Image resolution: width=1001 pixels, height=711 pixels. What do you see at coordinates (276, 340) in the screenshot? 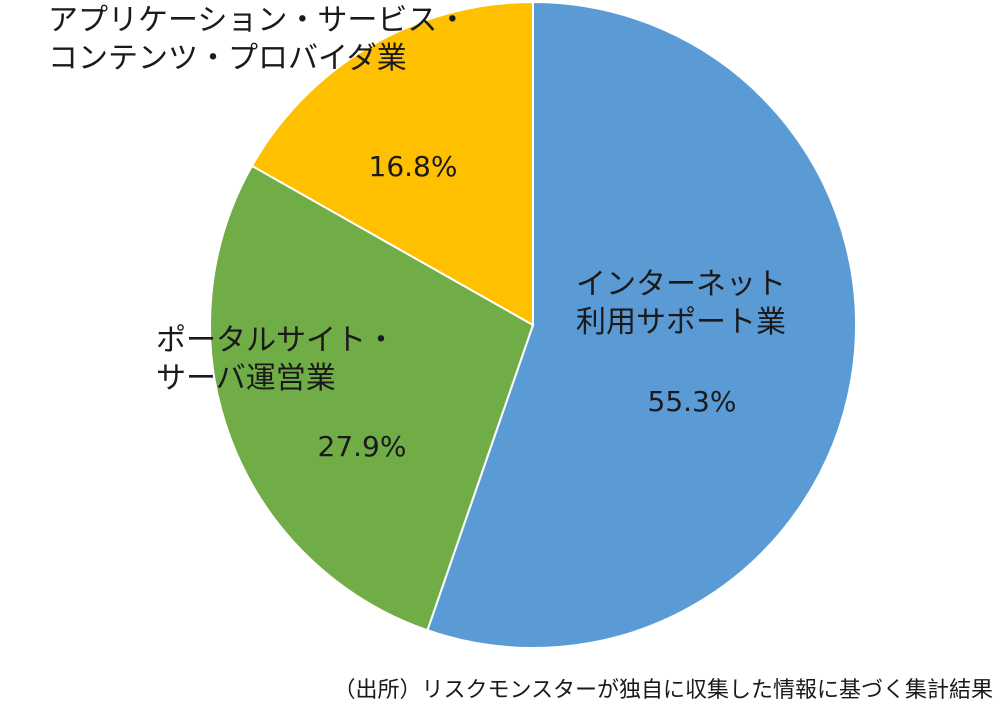
I see `slice-label-line: ポータルサイト・` at bounding box center [276, 340].